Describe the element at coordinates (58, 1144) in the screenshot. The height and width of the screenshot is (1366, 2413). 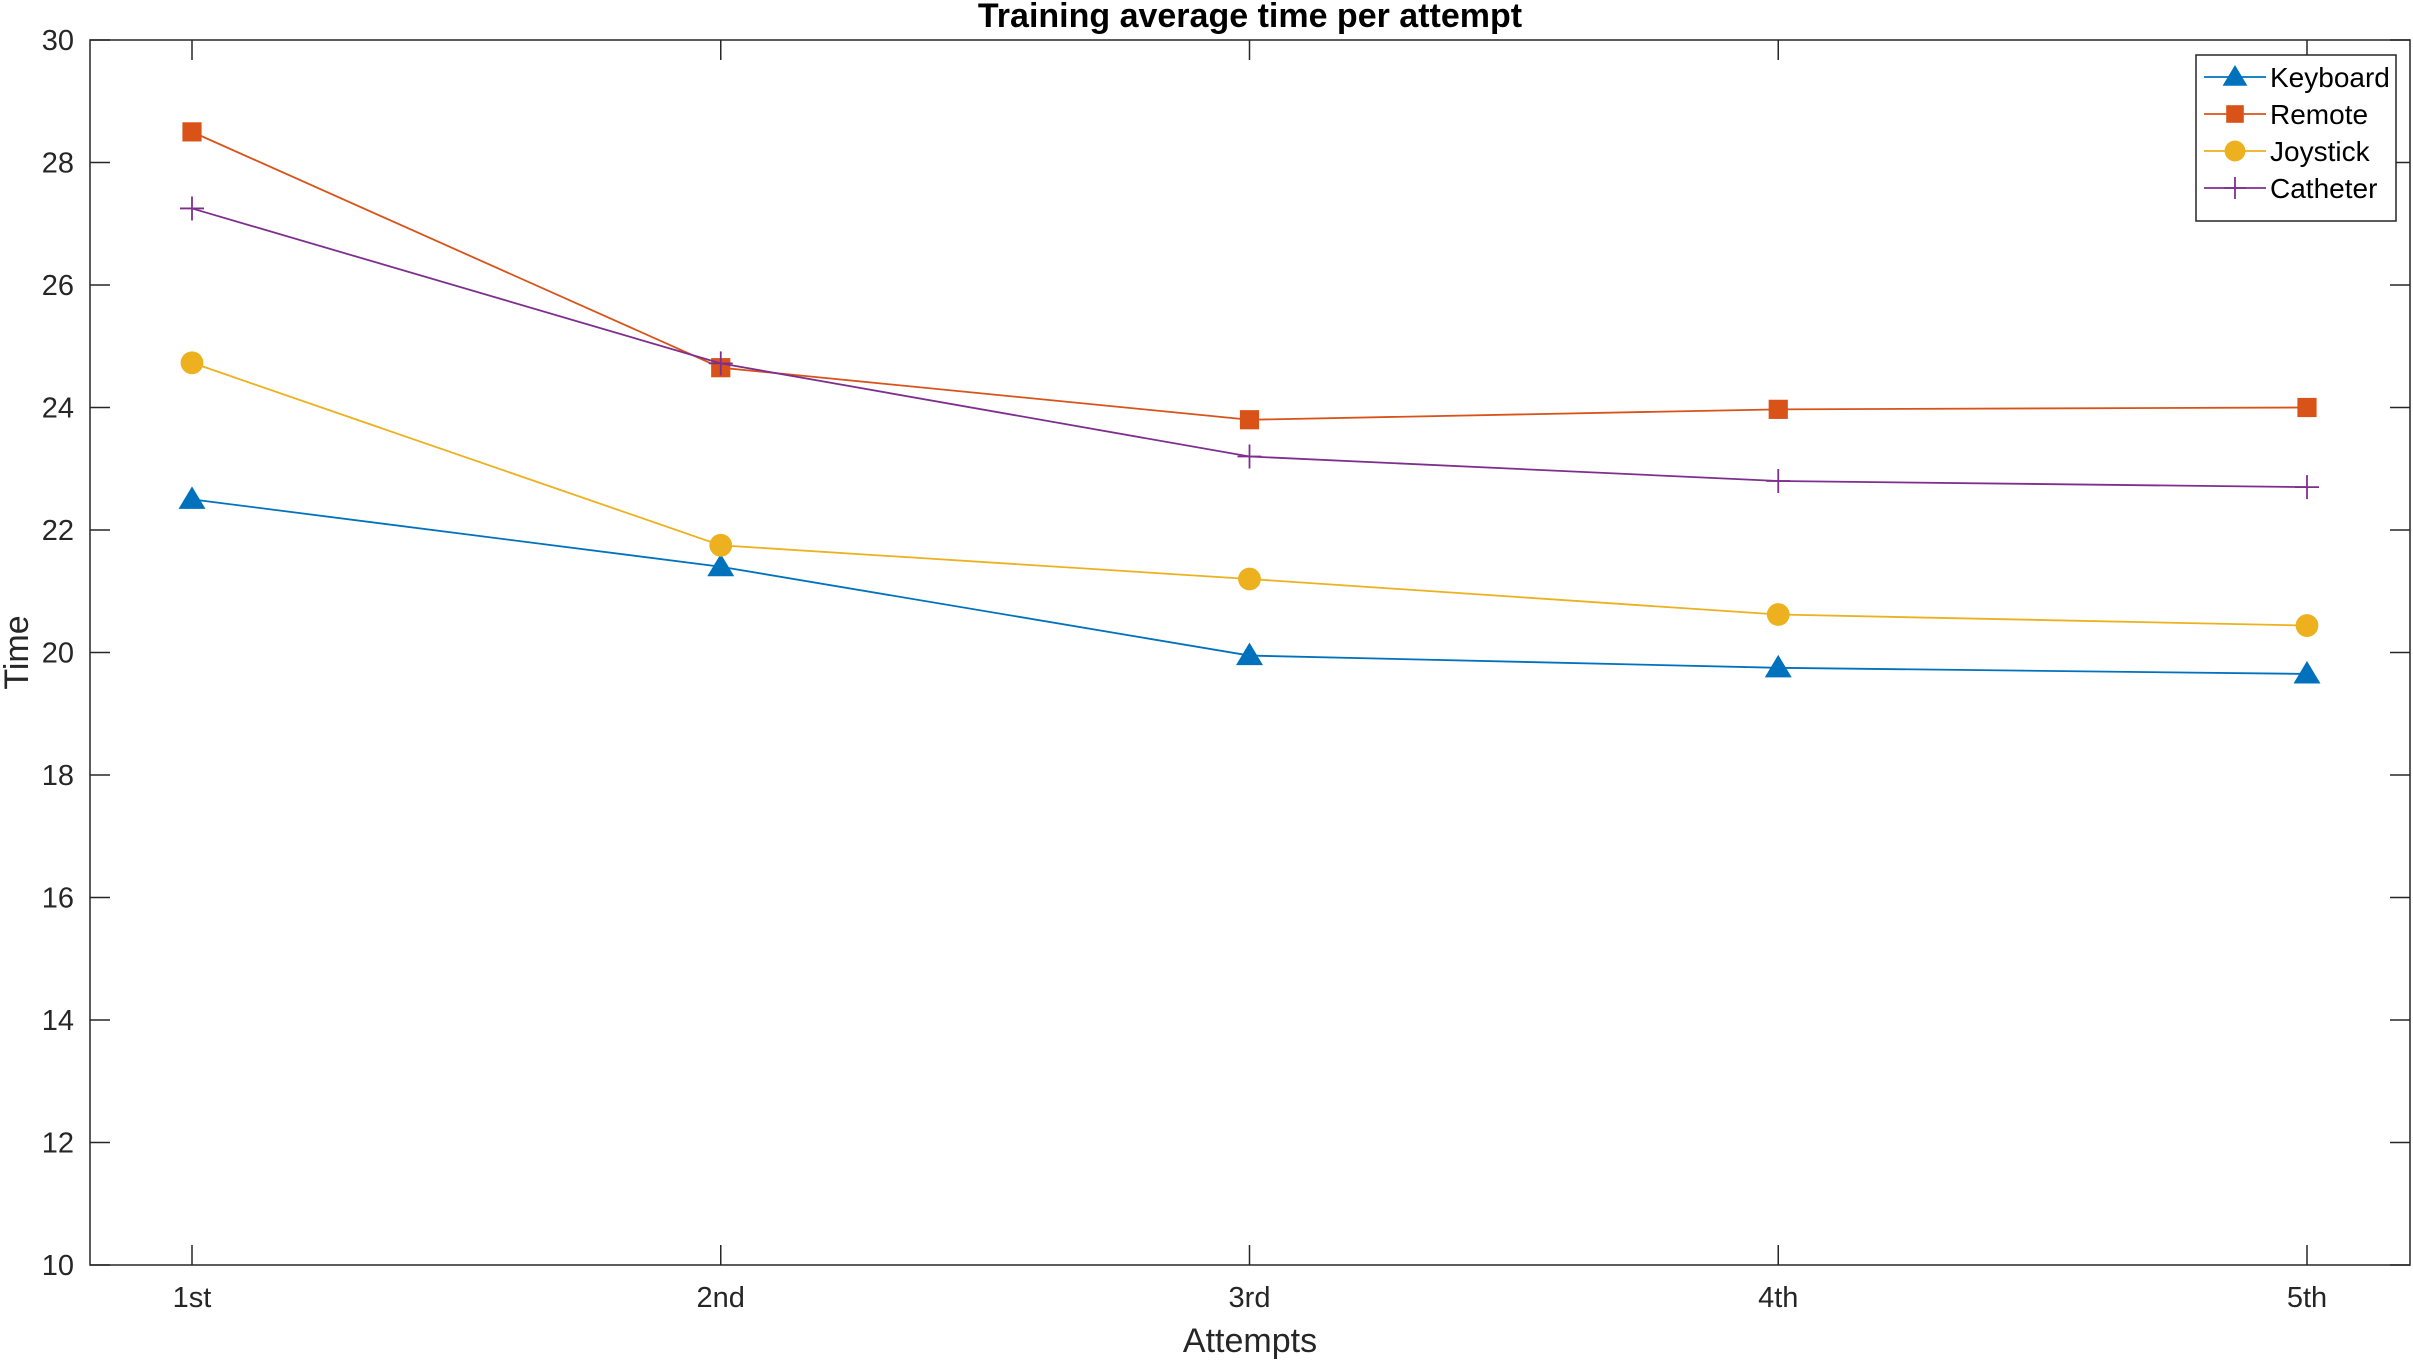
I see `y-tick-label: 12` at that location.